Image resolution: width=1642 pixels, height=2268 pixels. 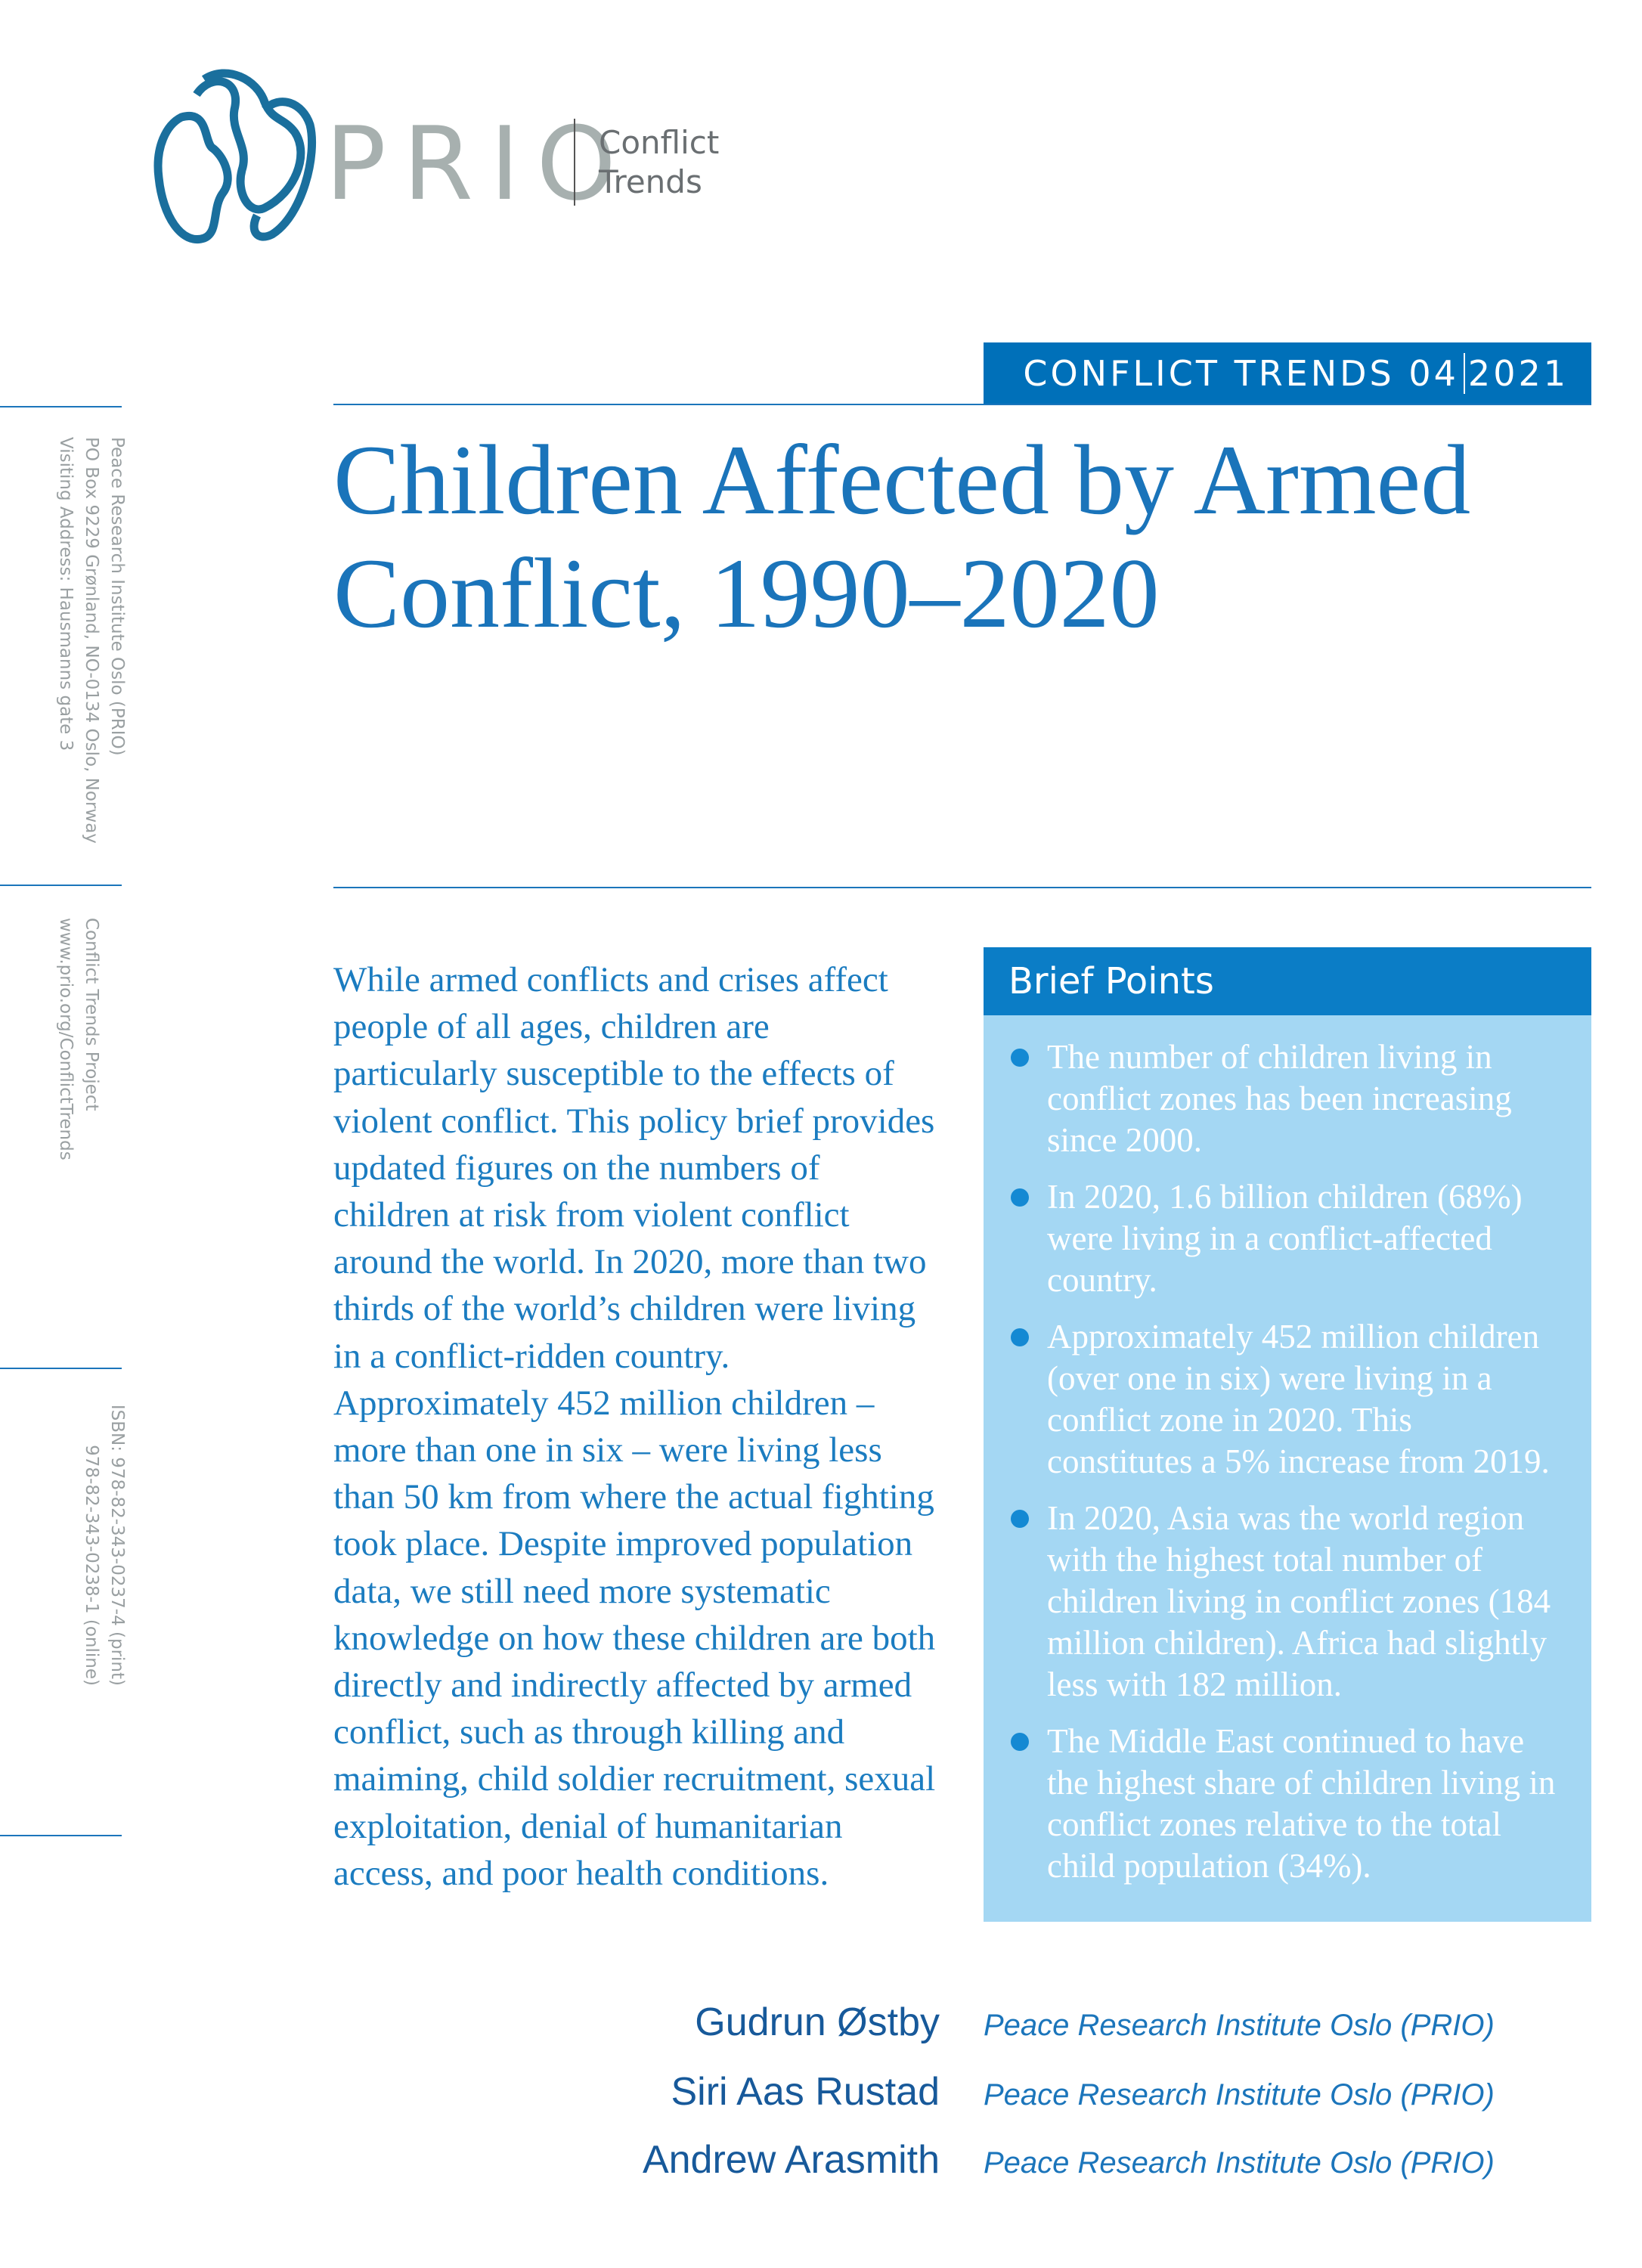 What do you see at coordinates (66, 594) in the screenshot?
I see `sidebar-line: Visiting Address: Hausmanns gate 3` at bounding box center [66, 594].